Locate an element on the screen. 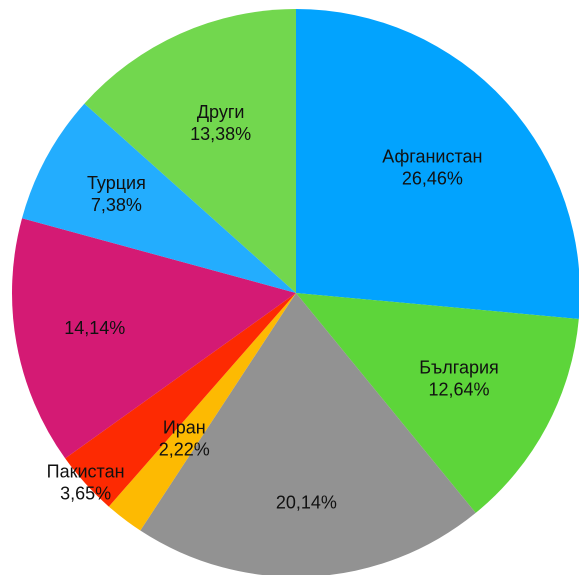  slice-value: 20,14% is located at coordinates (306, 502).